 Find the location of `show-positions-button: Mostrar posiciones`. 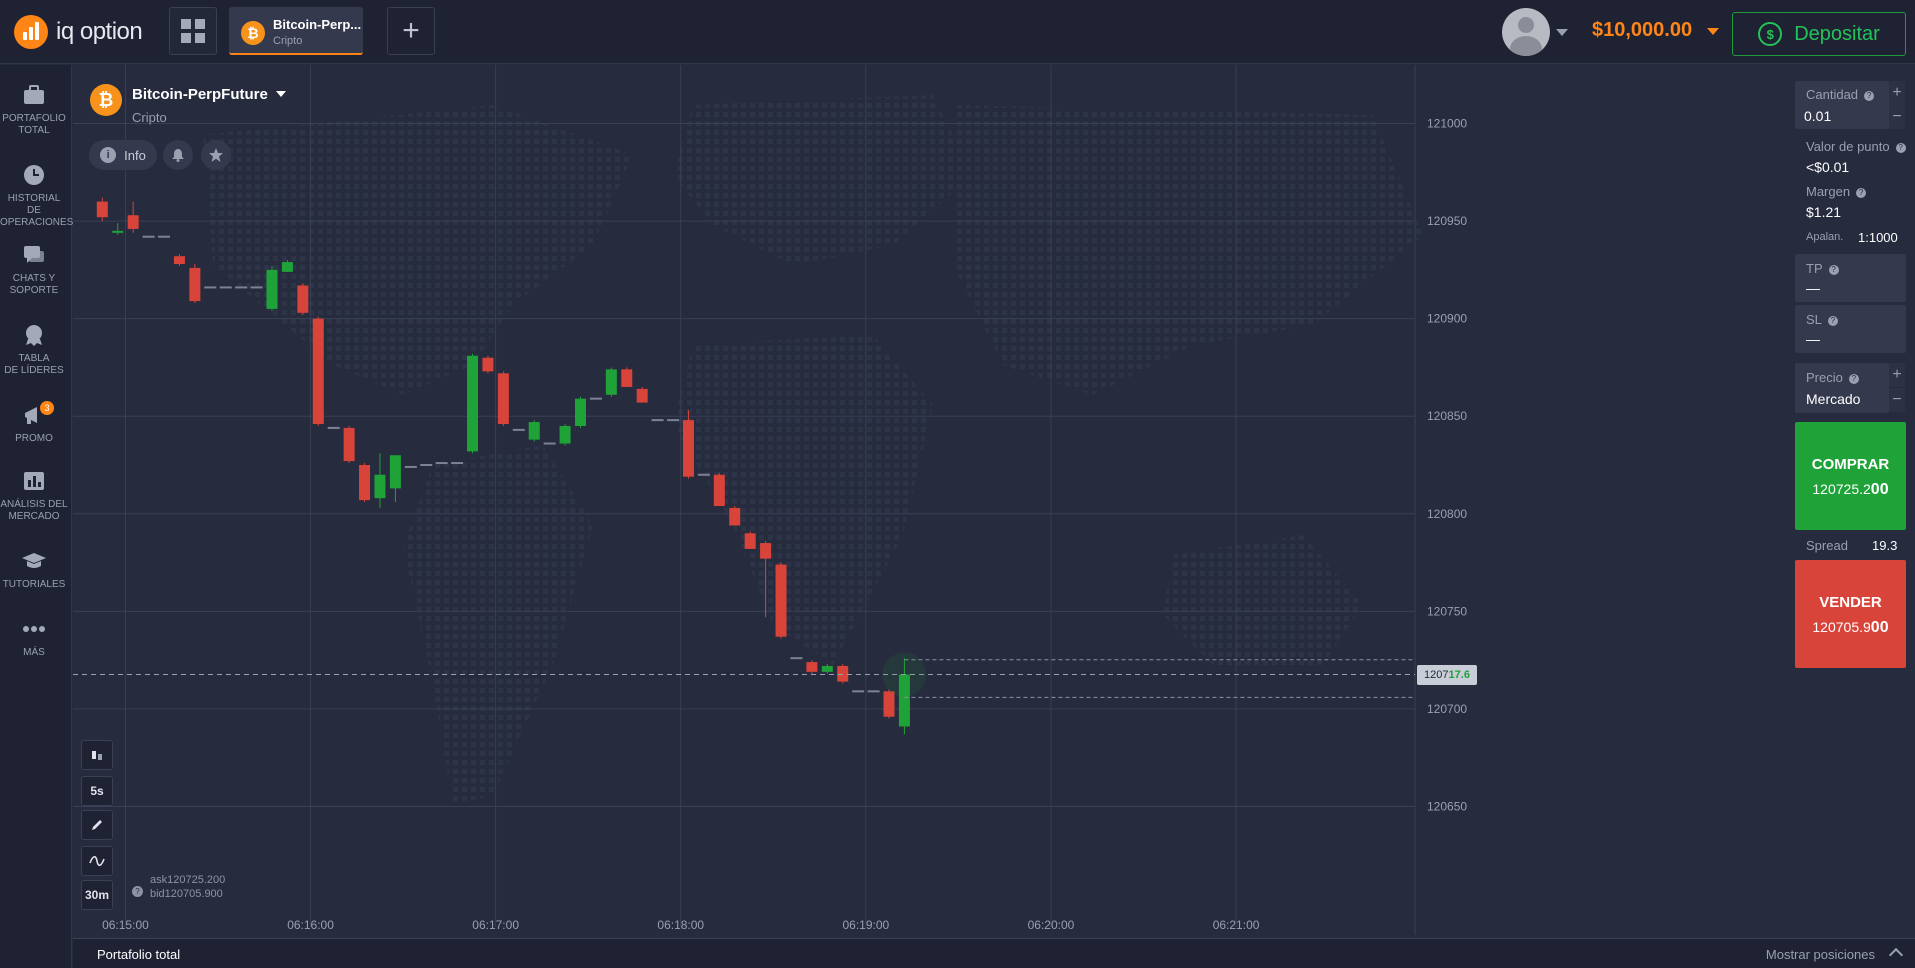

show-positions-button: Mostrar posiciones is located at coordinates (1820, 954).